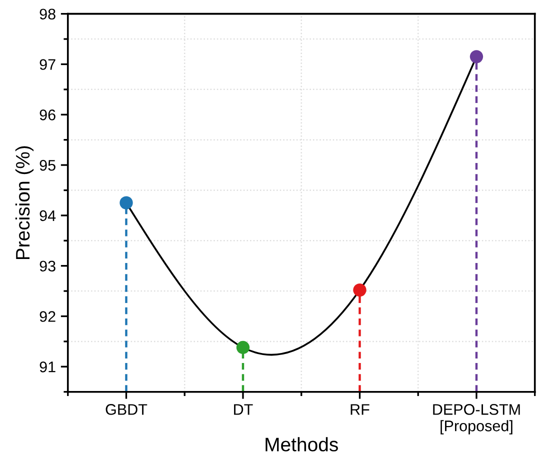 This screenshot has height=461, width=543. What do you see at coordinates (360, 409) in the screenshot?
I see `x-tick-label: RF` at bounding box center [360, 409].